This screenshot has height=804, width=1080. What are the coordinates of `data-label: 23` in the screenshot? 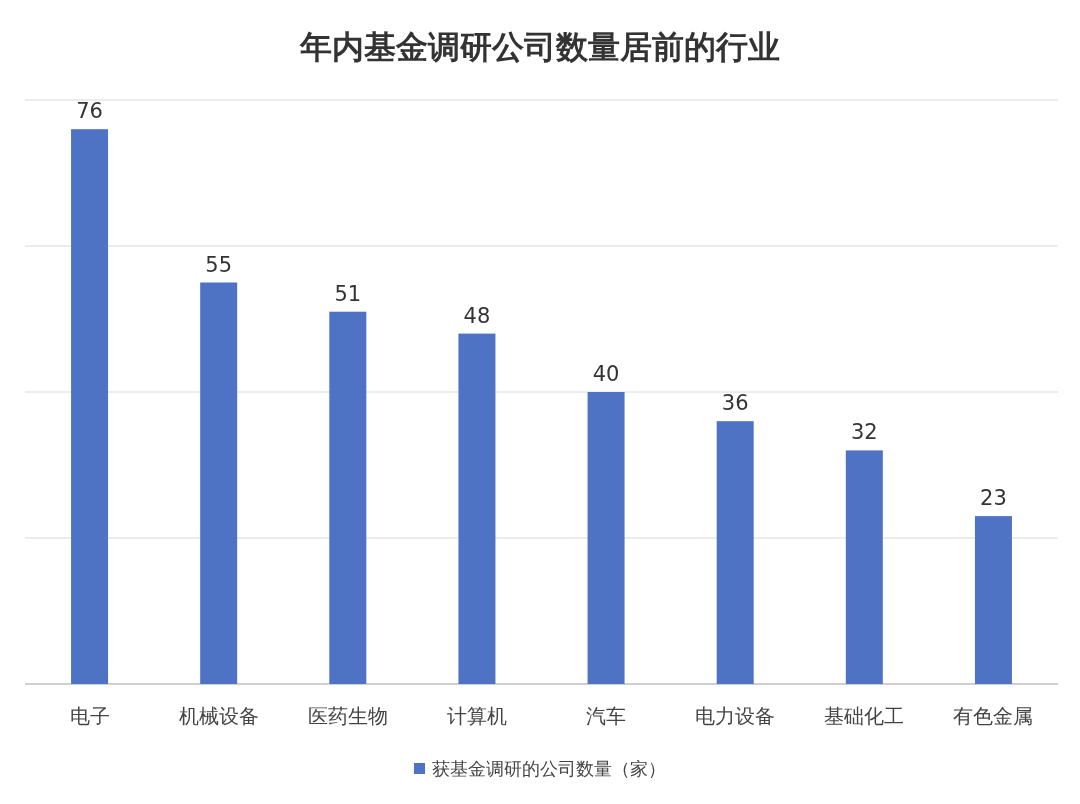 It's located at (993, 498).